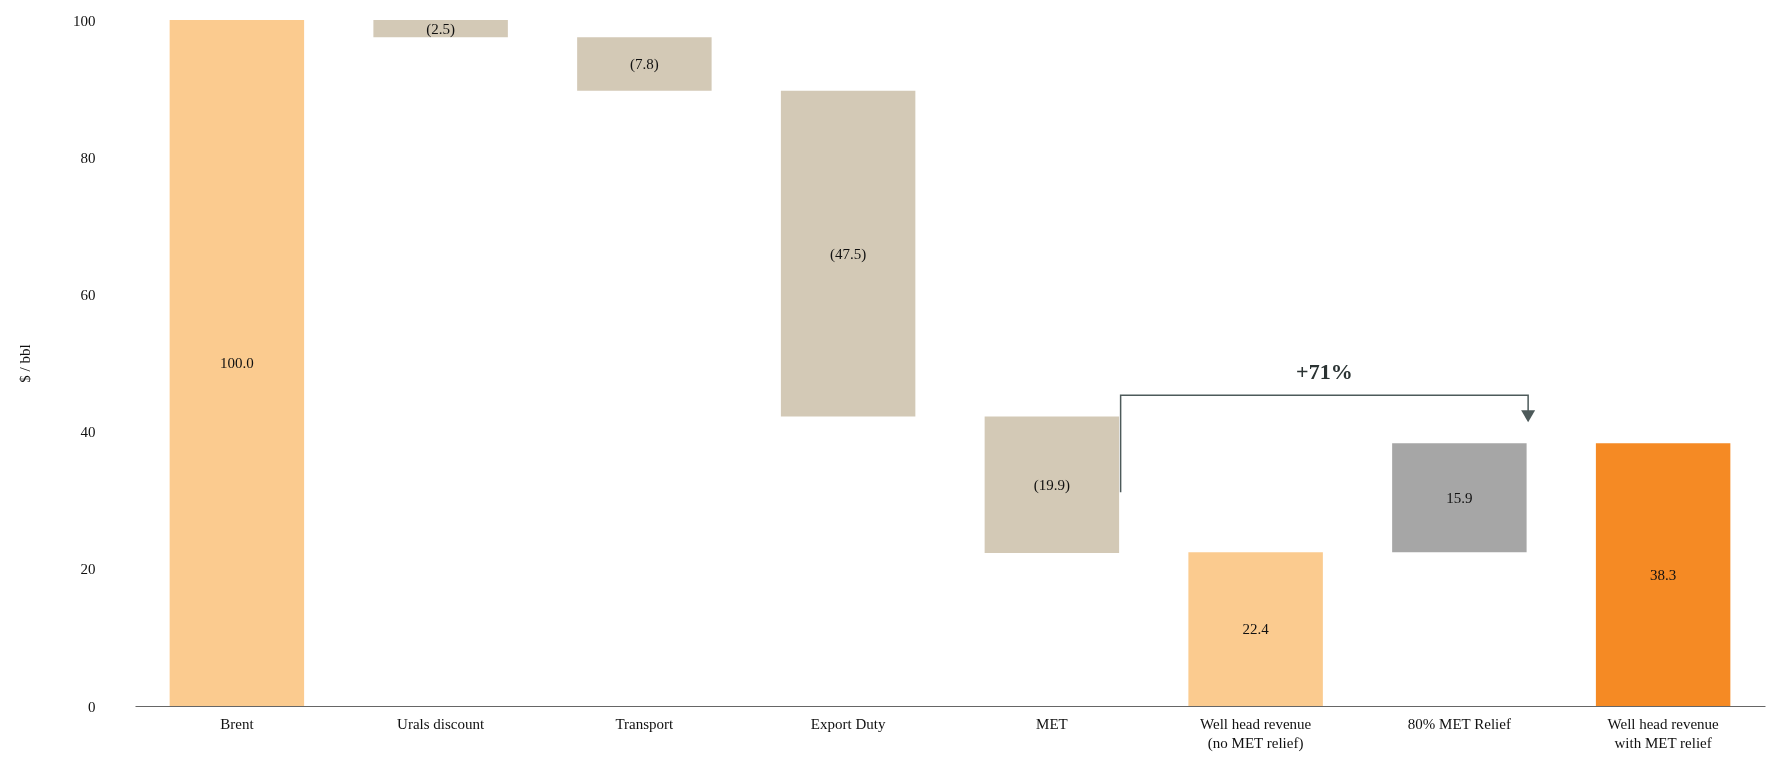 Image resolution: width=1779 pixels, height=769 pixels. I want to click on data-label: 22.4, so click(1256, 629).